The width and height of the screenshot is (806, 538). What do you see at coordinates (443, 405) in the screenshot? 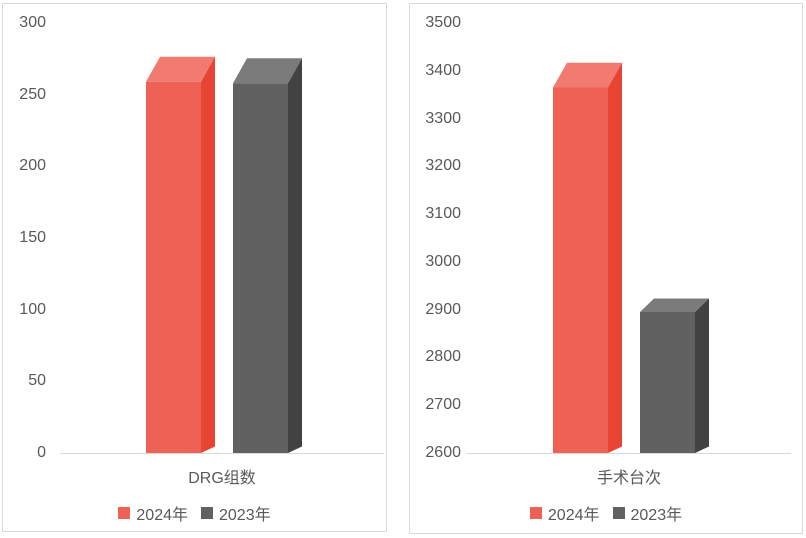
I see `y-tick-label: 2700` at bounding box center [443, 405].